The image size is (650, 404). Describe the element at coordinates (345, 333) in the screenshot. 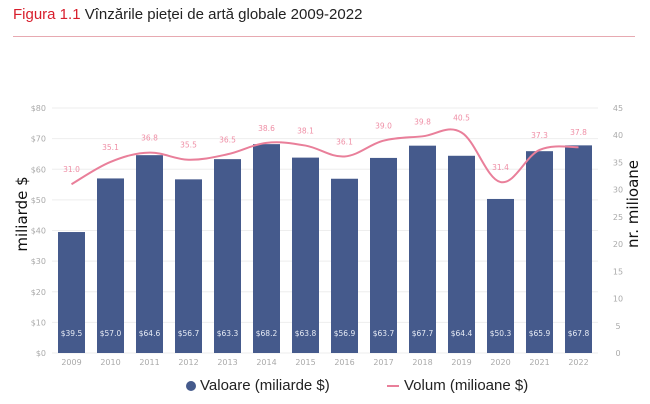

I see `bar-value-label: $56.9` at that location.